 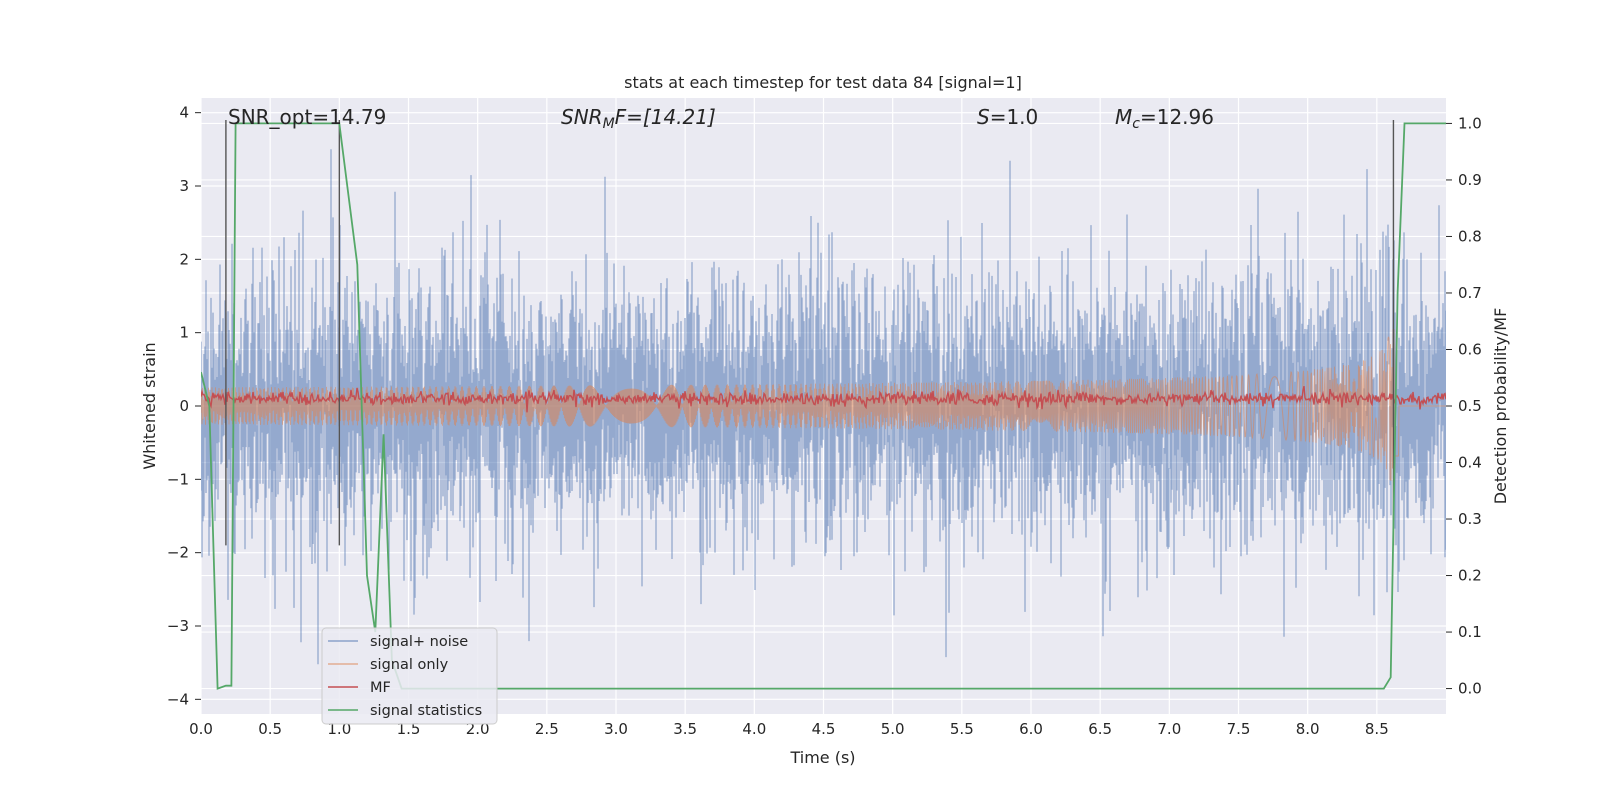 What do you see at coordinates (1470, 180) in the screenshot?
I see `y2-tick-label: 0.9` at bounding box center [1470, 180].